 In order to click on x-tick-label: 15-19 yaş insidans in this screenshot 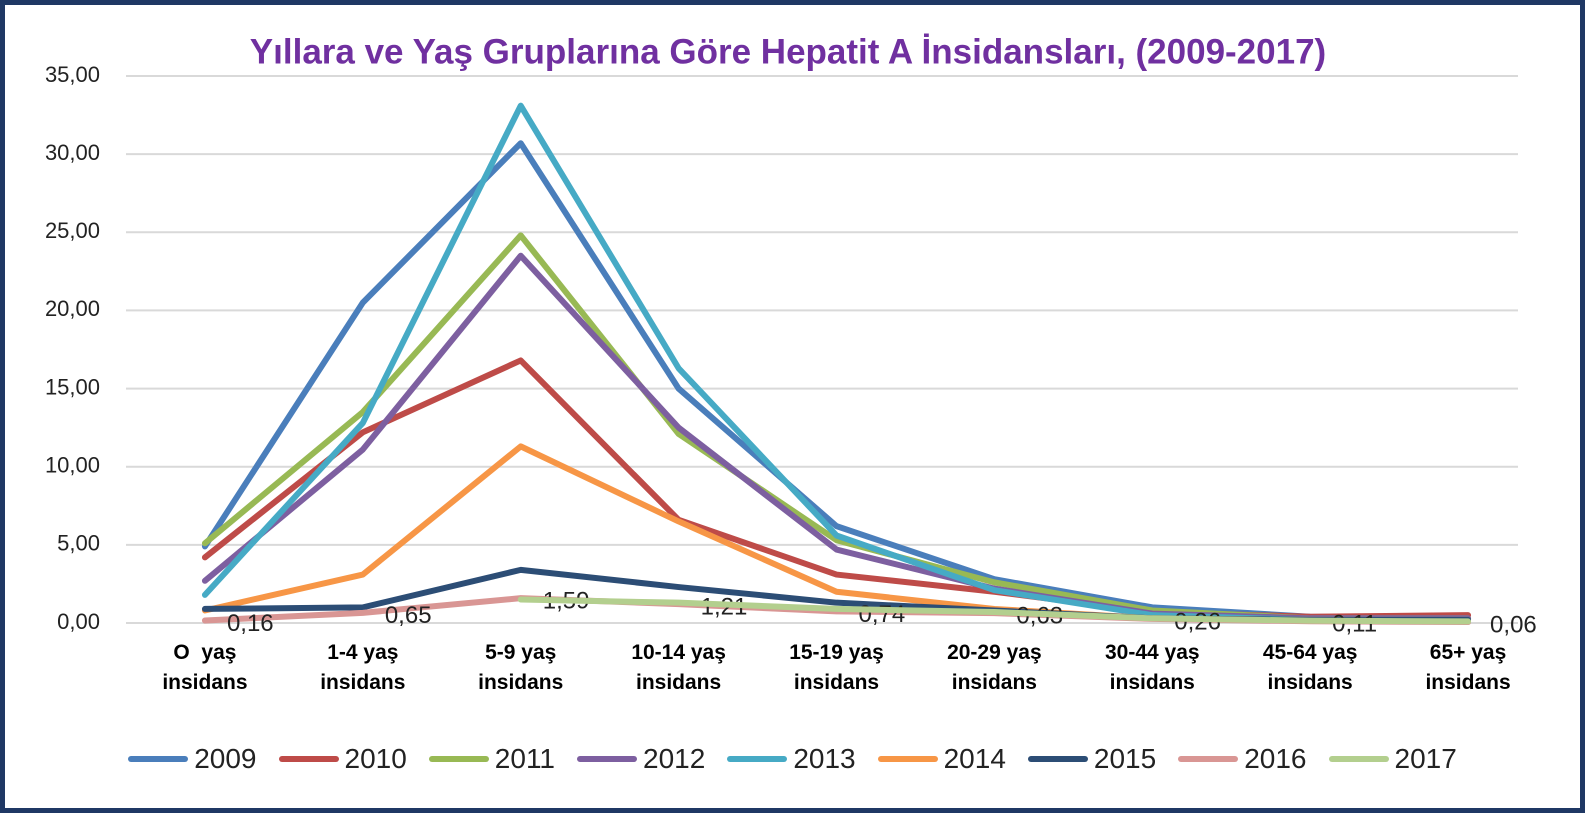, I will do `click(839, 667)`.